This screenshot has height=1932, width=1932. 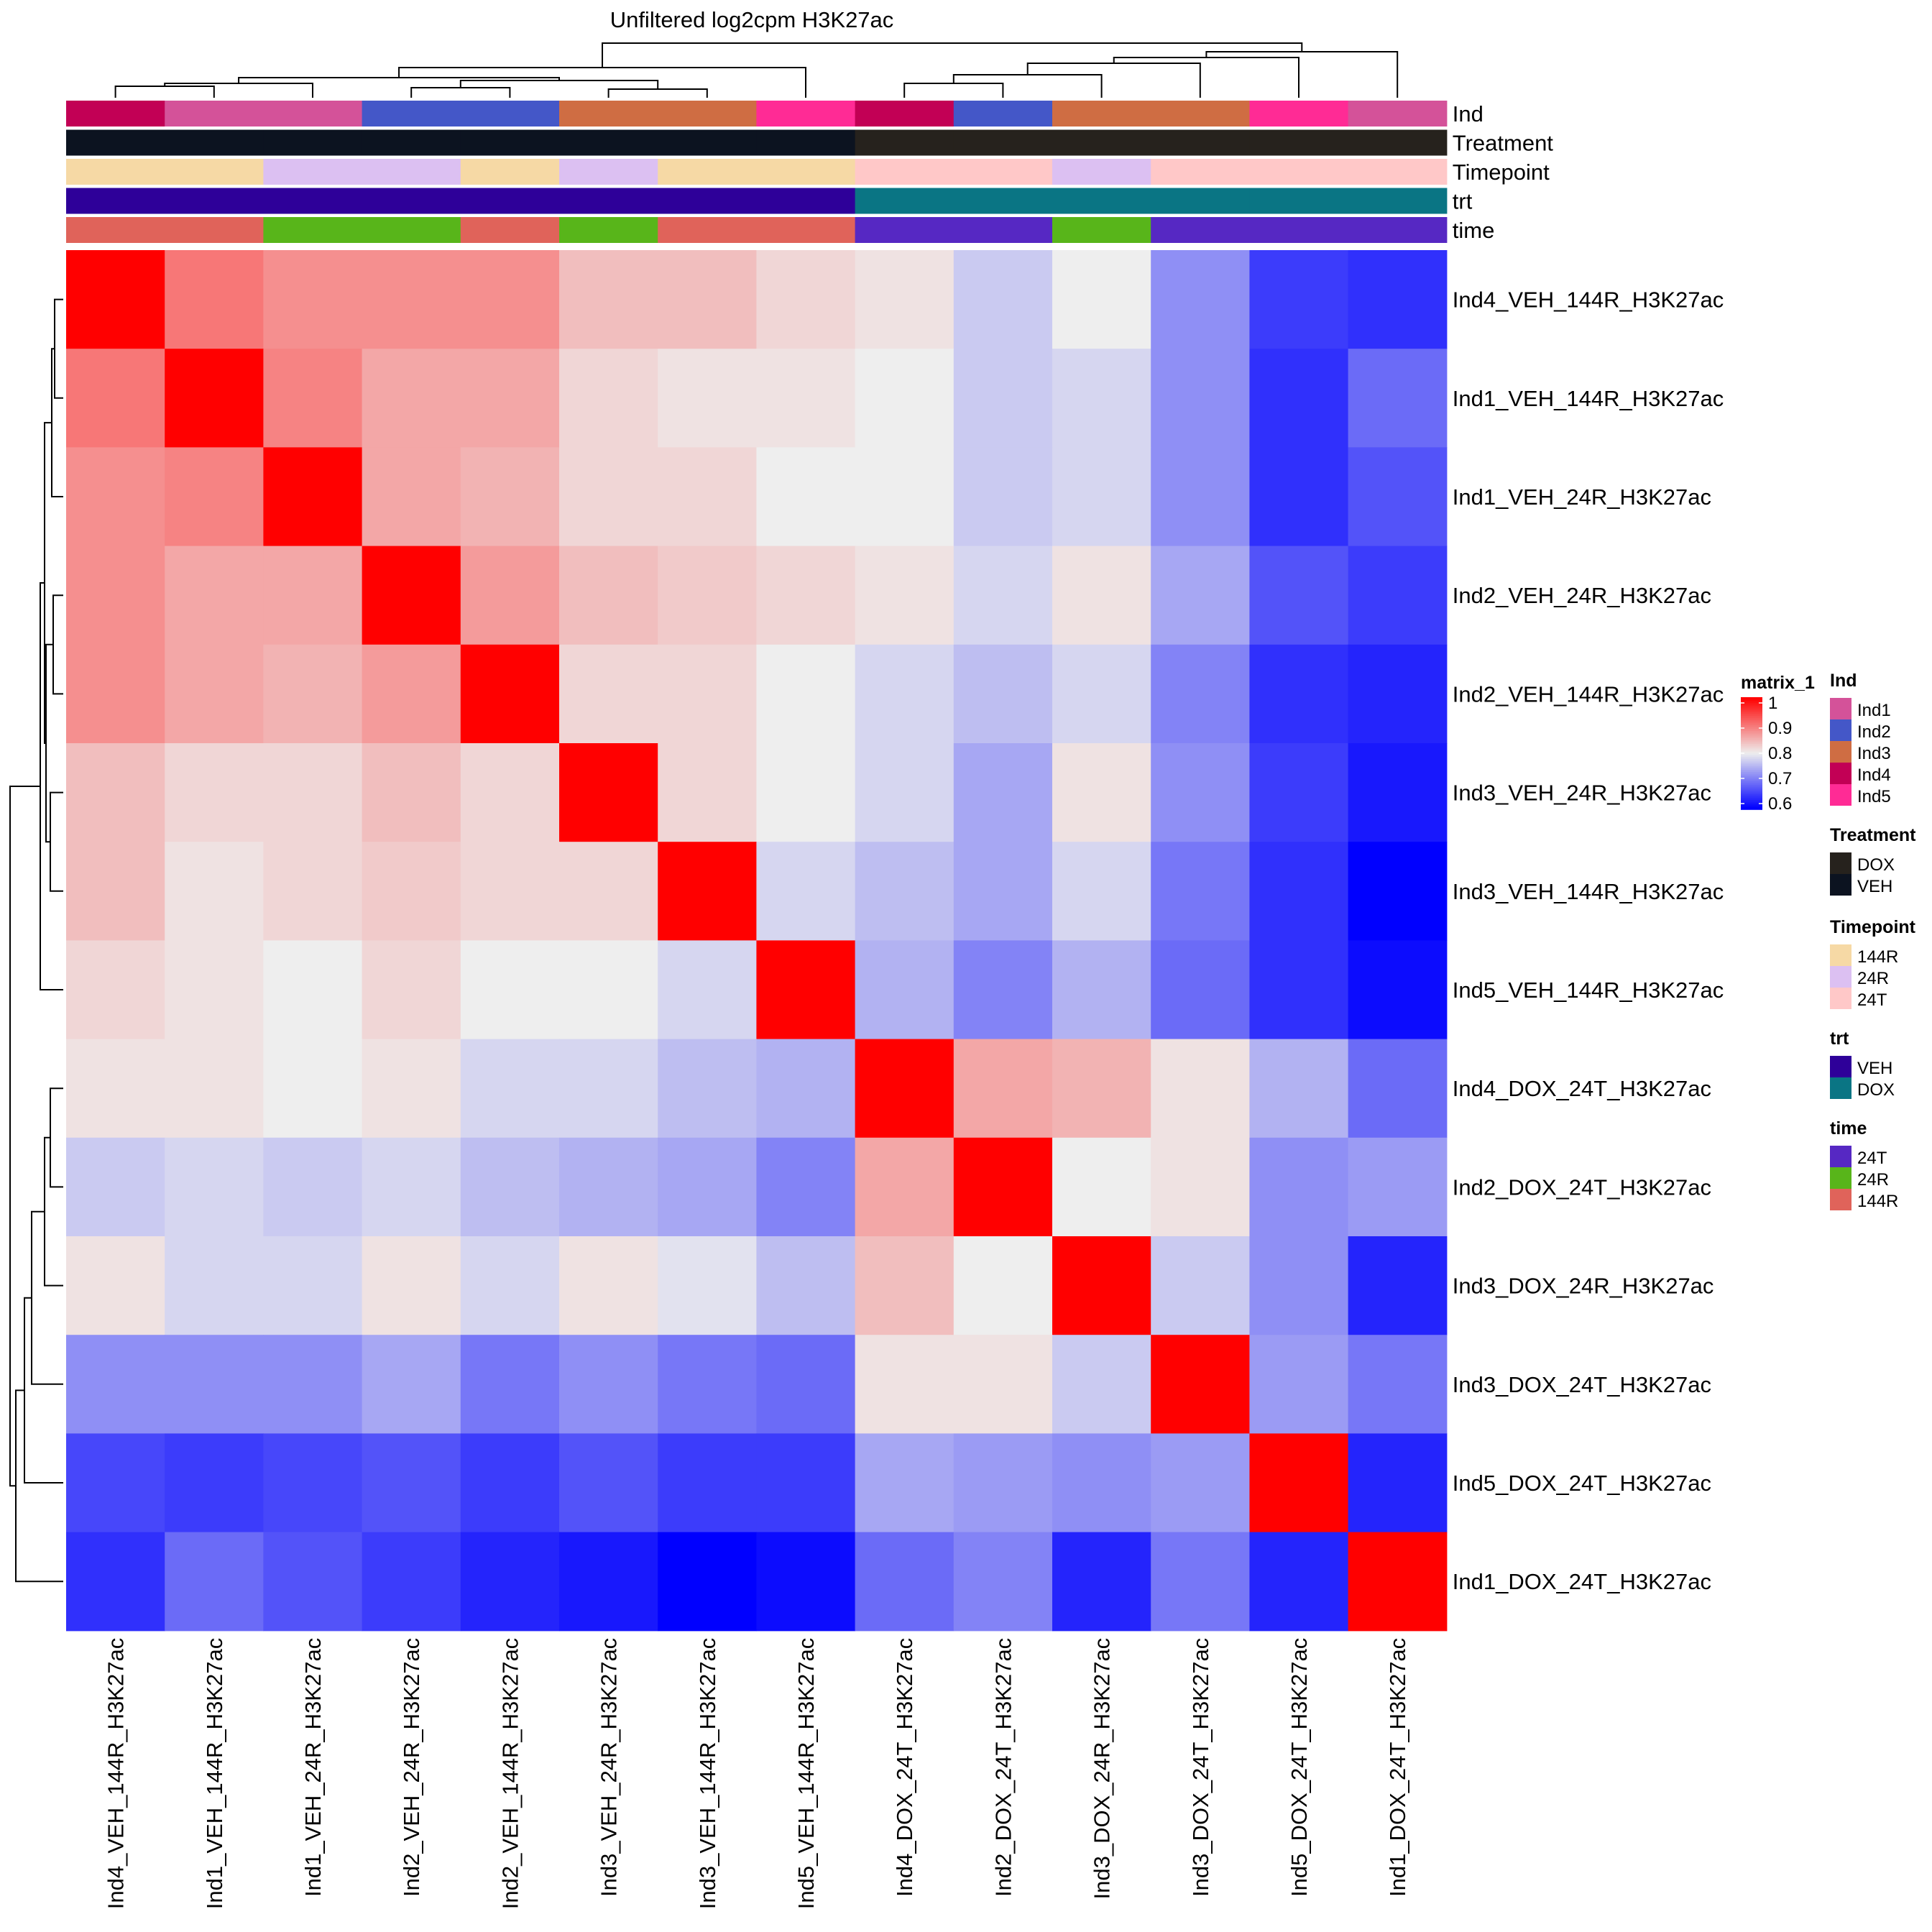 I want to click on legend-entry-label: 24R, so click(x=1873, y=978).